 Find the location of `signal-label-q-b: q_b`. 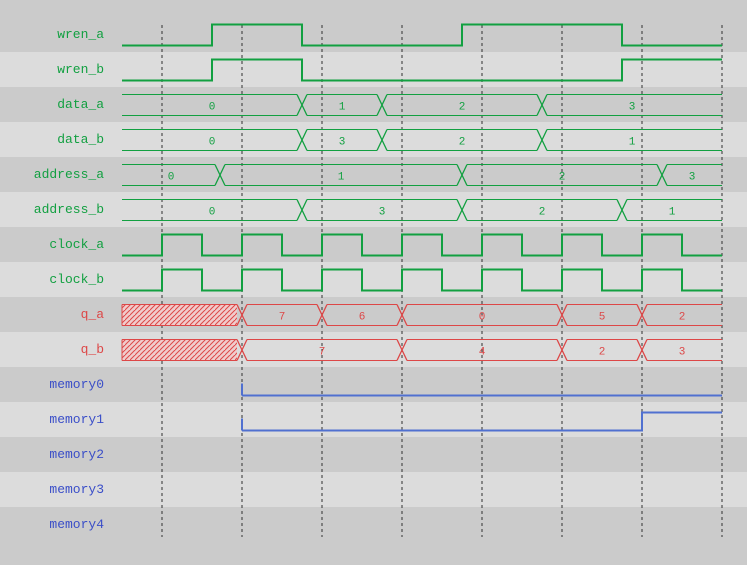

signal-label-q-b: q_b is located at coordinates (92, 349).